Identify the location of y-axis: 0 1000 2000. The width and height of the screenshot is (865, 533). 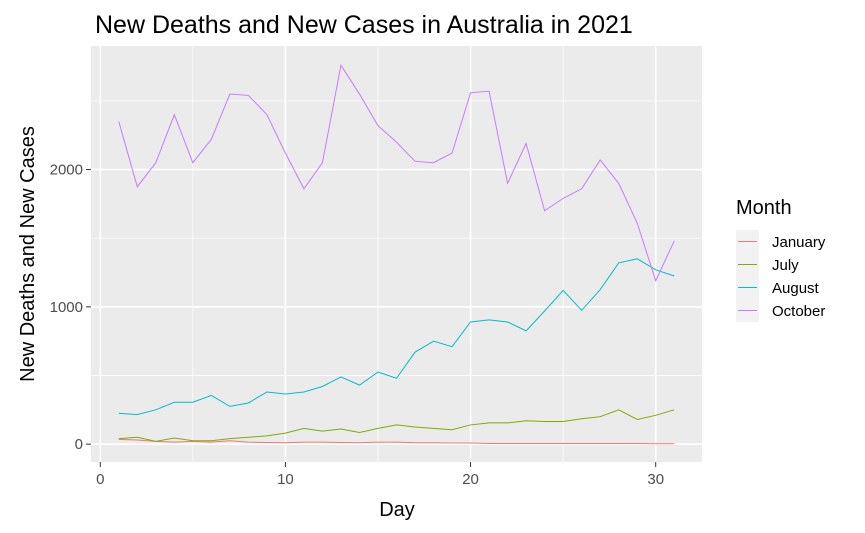
(70, 307).